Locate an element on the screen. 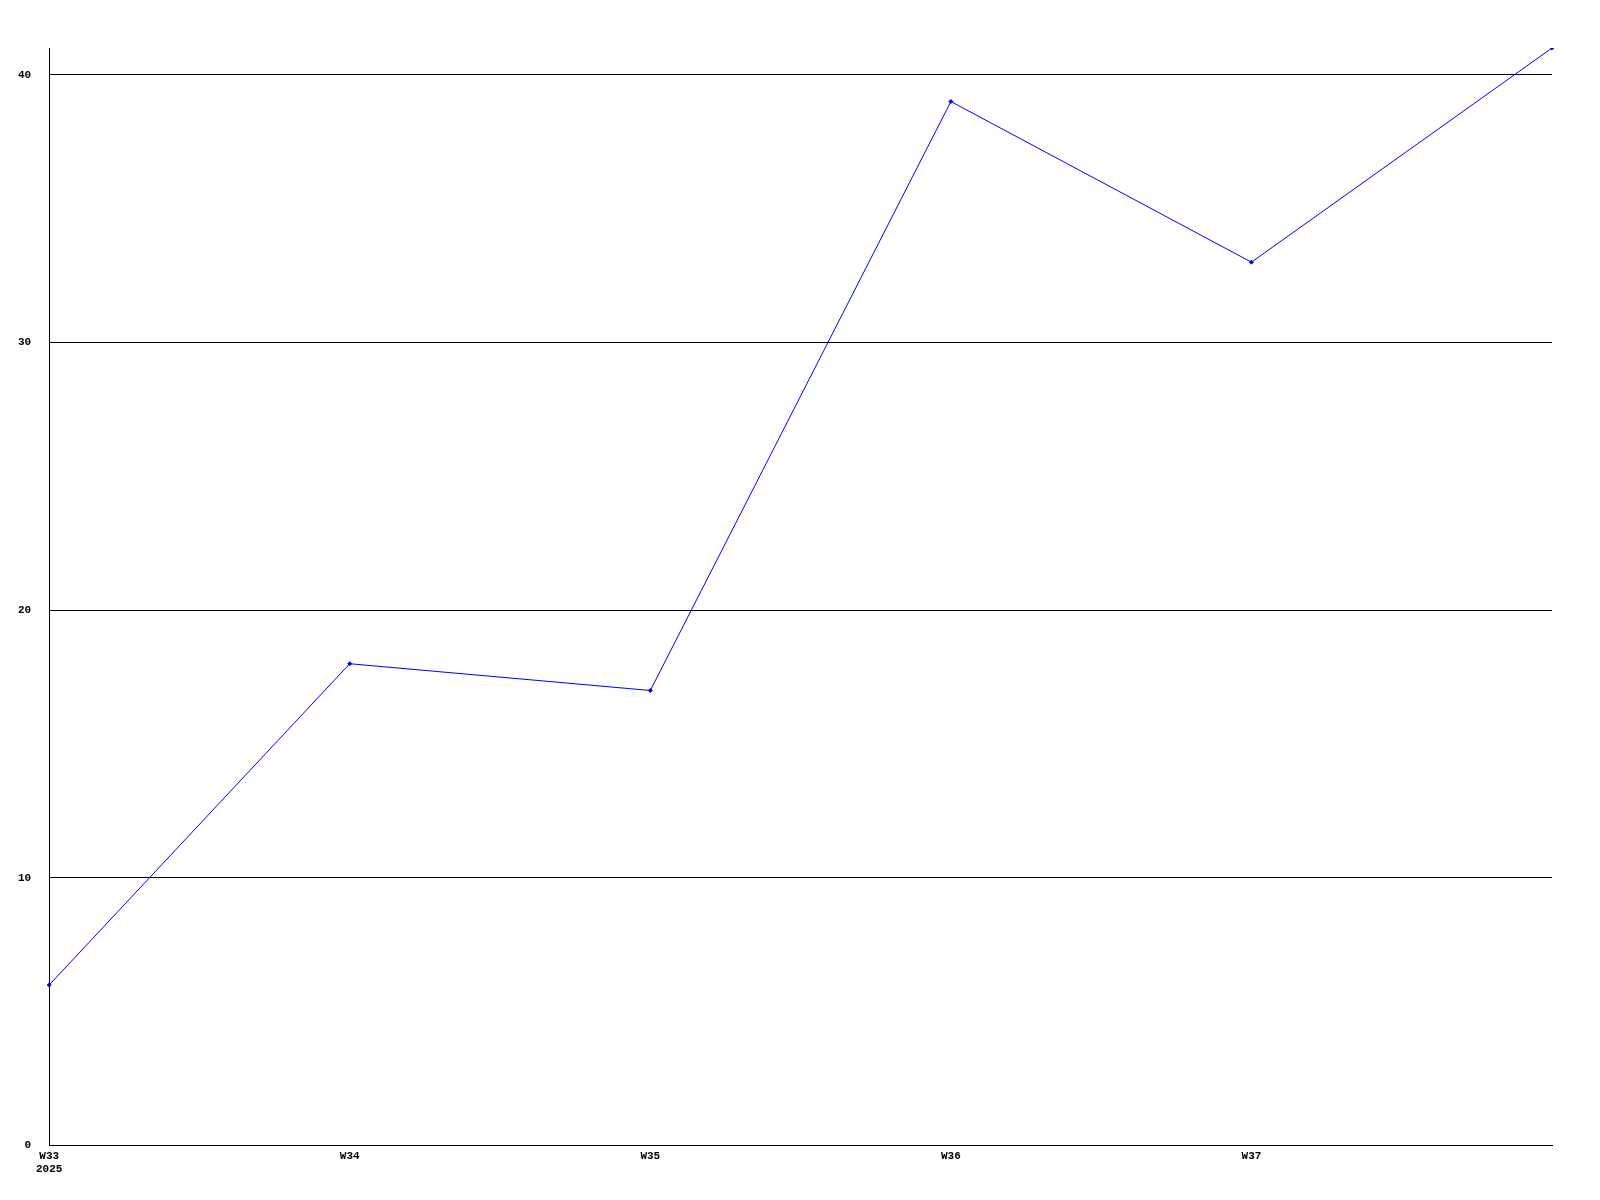  x-tick-label: W35 is located at coordinates (650, 1155).